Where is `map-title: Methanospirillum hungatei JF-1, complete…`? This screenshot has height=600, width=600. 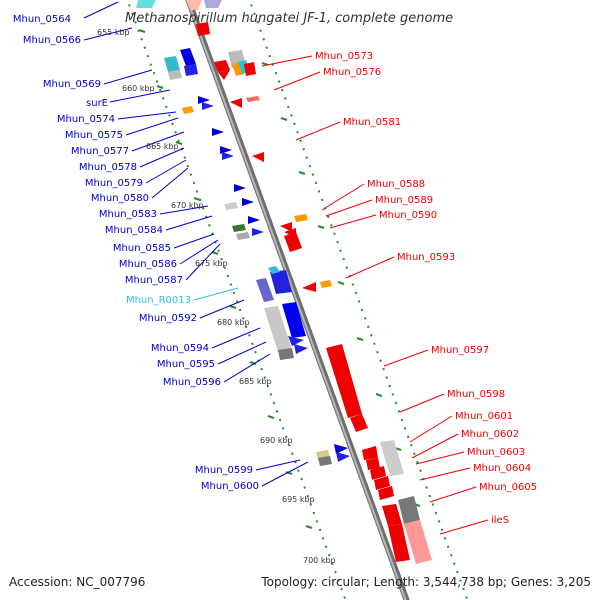
map-title: Methanospirillum hungatei JF-1, complete… is located at coordinates (289, 18).